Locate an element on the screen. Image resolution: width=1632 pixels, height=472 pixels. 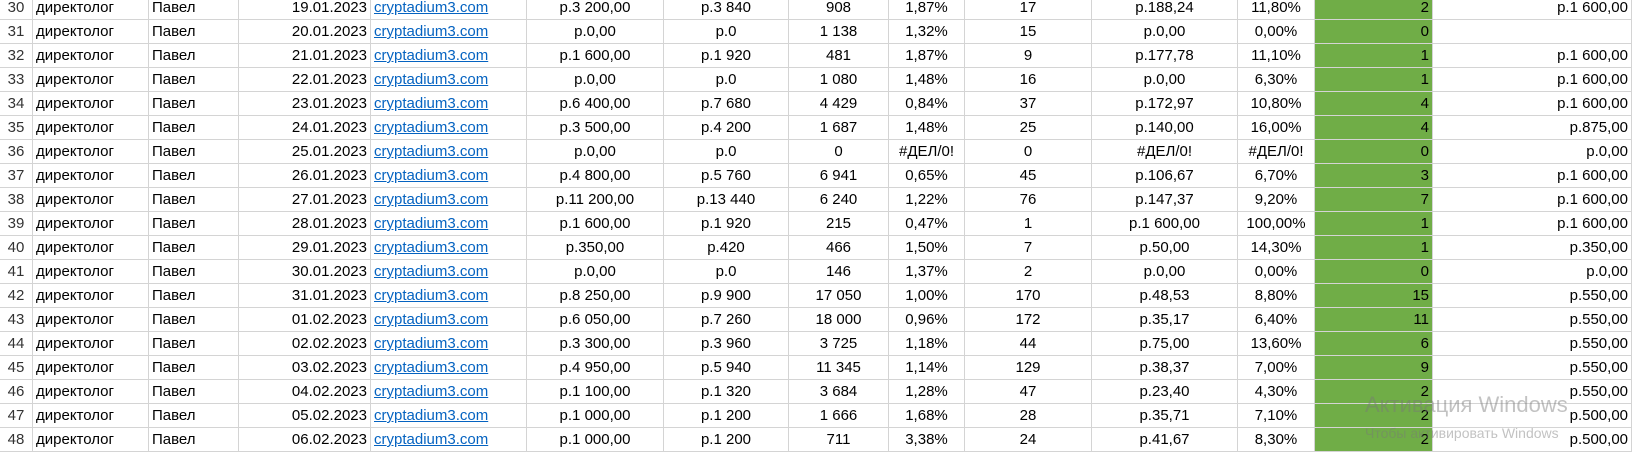
row-number: 48 is located at coordinates (16, 440).